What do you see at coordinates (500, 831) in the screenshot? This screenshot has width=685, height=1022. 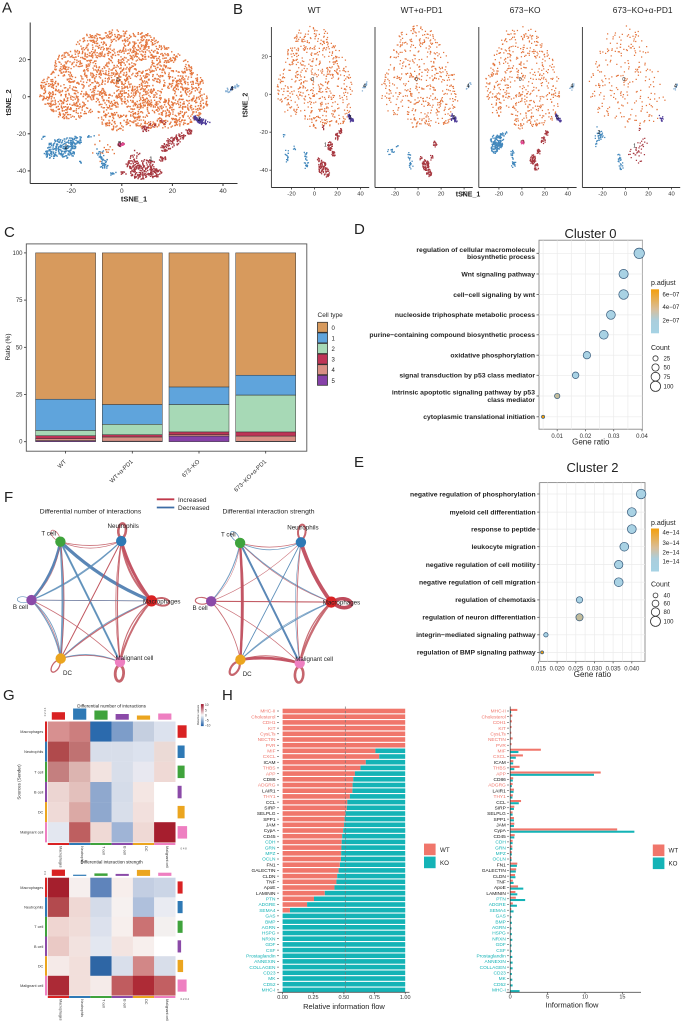 I see `svg-text: CypA` at bounding box center [500, 831].